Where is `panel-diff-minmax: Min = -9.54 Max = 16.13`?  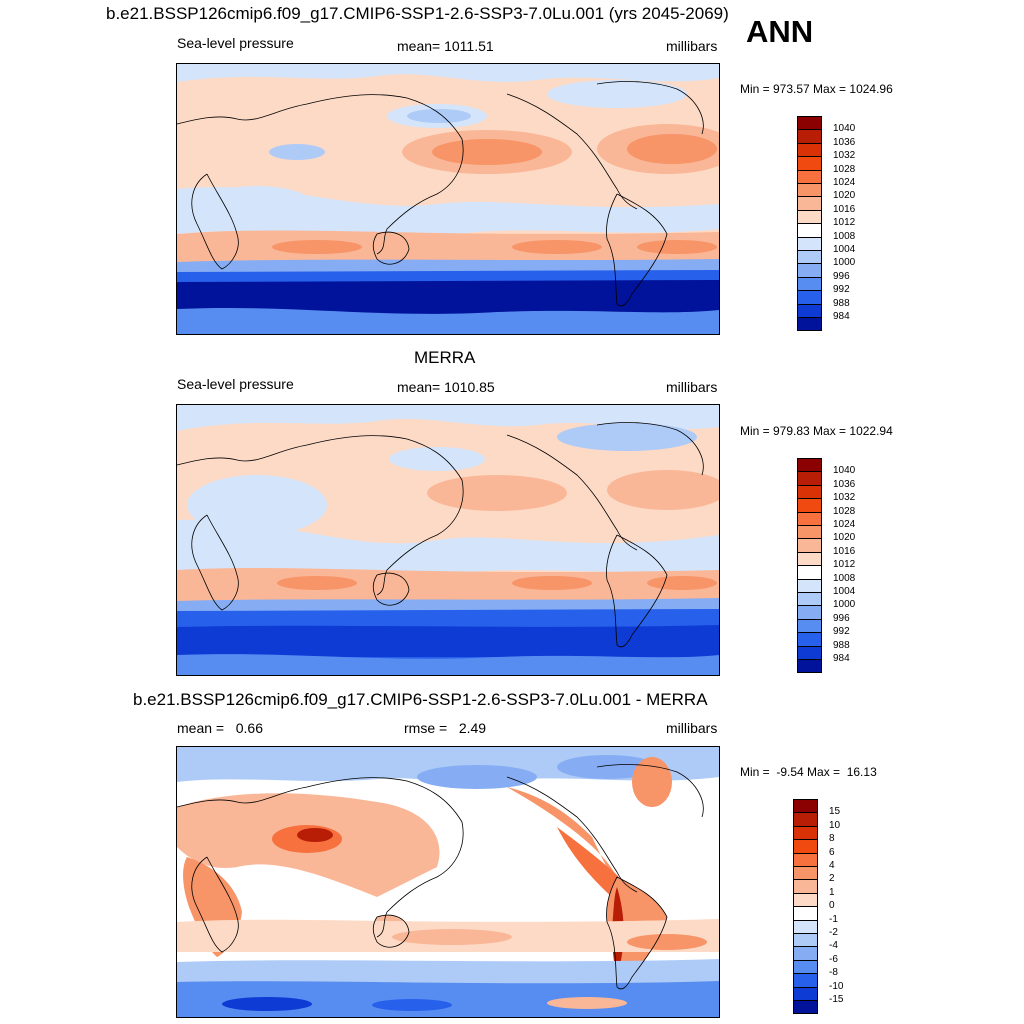 panel-diff-minmax: Min = -9.54 Max = 16.13 is located at coordinates (808, 772).